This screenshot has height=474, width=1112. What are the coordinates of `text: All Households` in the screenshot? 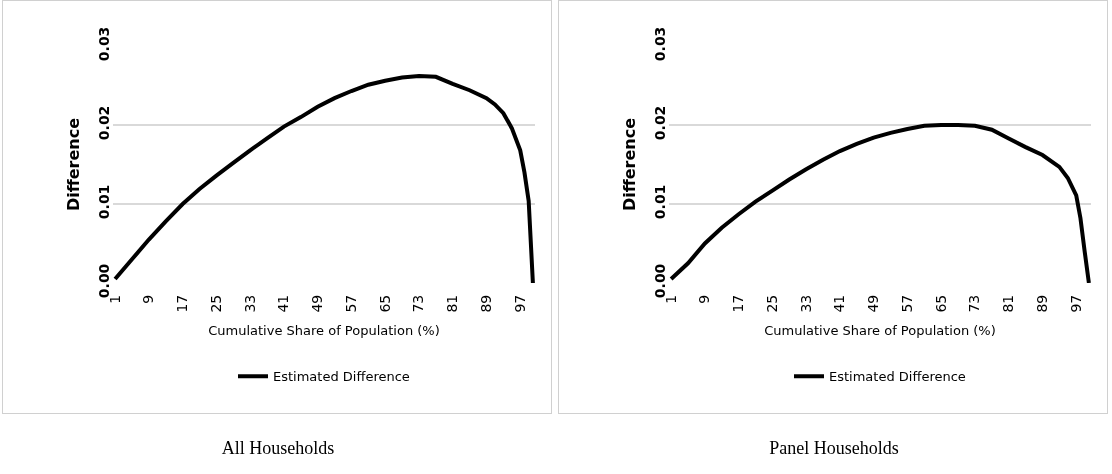 It's located at (278, 448).